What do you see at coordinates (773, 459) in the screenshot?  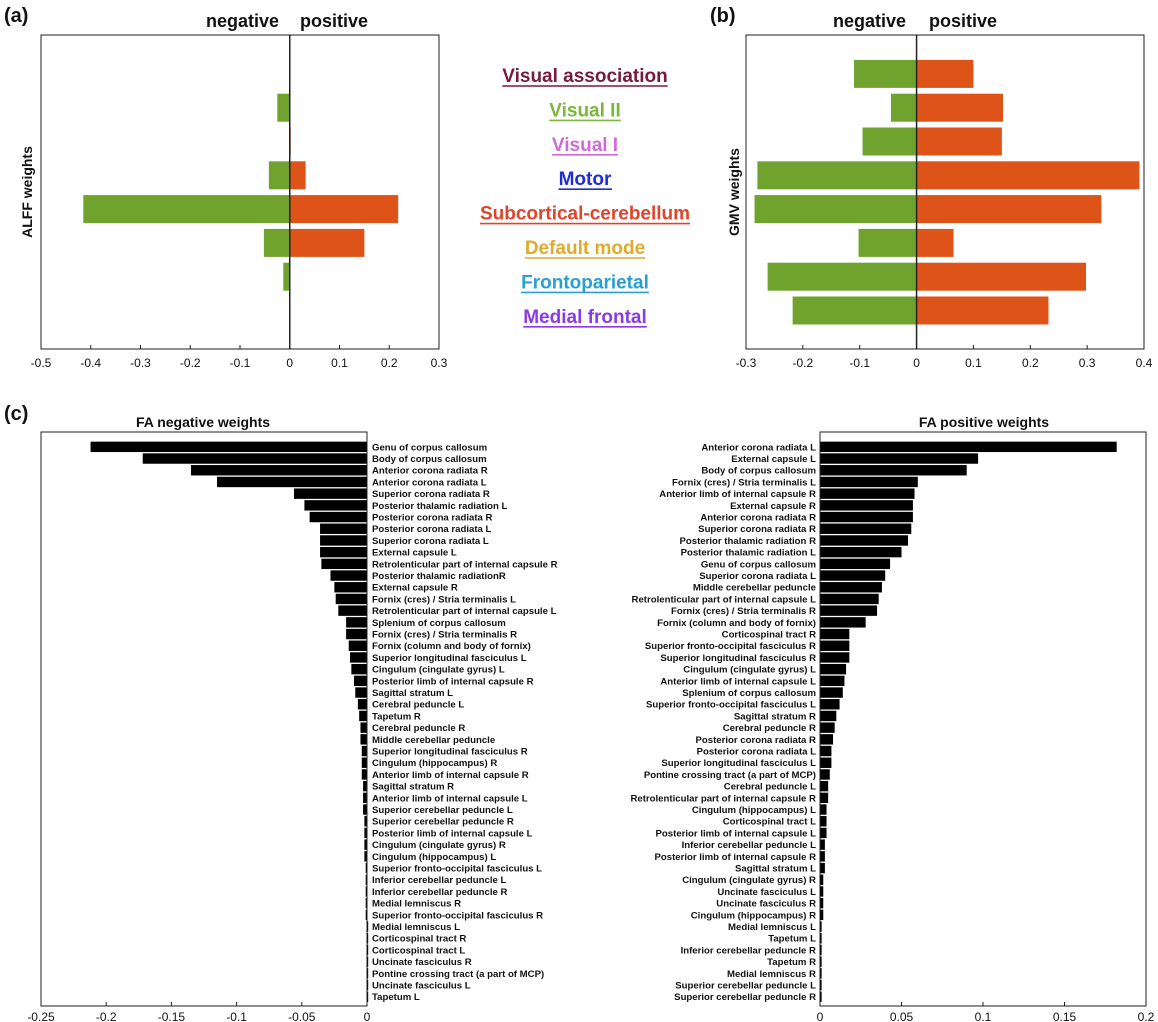 I see `chart-c-positive-category-label: External capsule L` at bounding box center [773, 459].